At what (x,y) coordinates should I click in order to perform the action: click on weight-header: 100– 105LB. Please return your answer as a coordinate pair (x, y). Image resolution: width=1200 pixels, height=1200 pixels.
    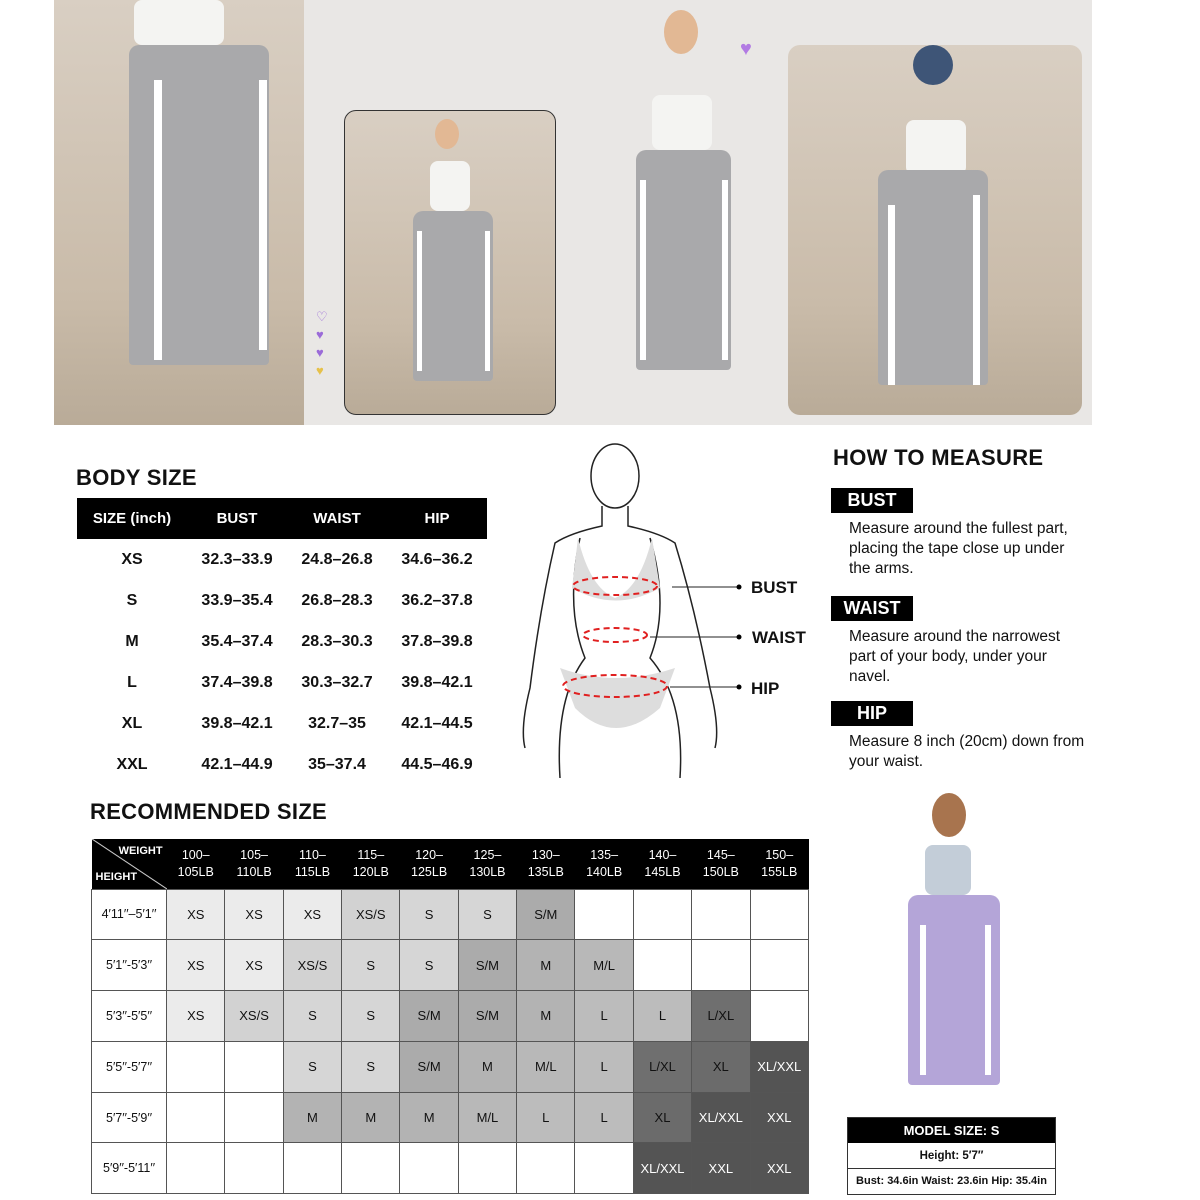
    Looking at the image, I should click on (195, 864).